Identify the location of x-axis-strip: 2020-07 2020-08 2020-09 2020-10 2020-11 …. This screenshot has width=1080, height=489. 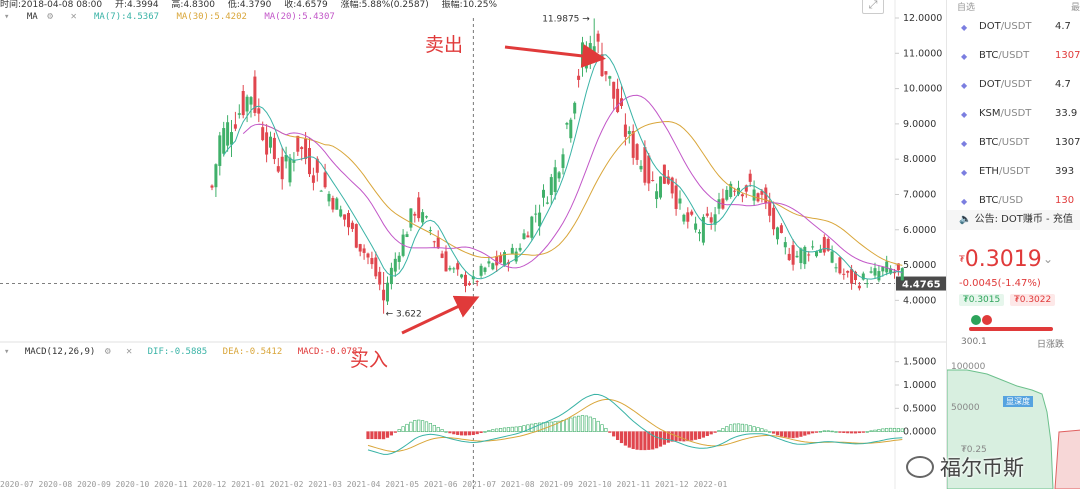
(364, 484).